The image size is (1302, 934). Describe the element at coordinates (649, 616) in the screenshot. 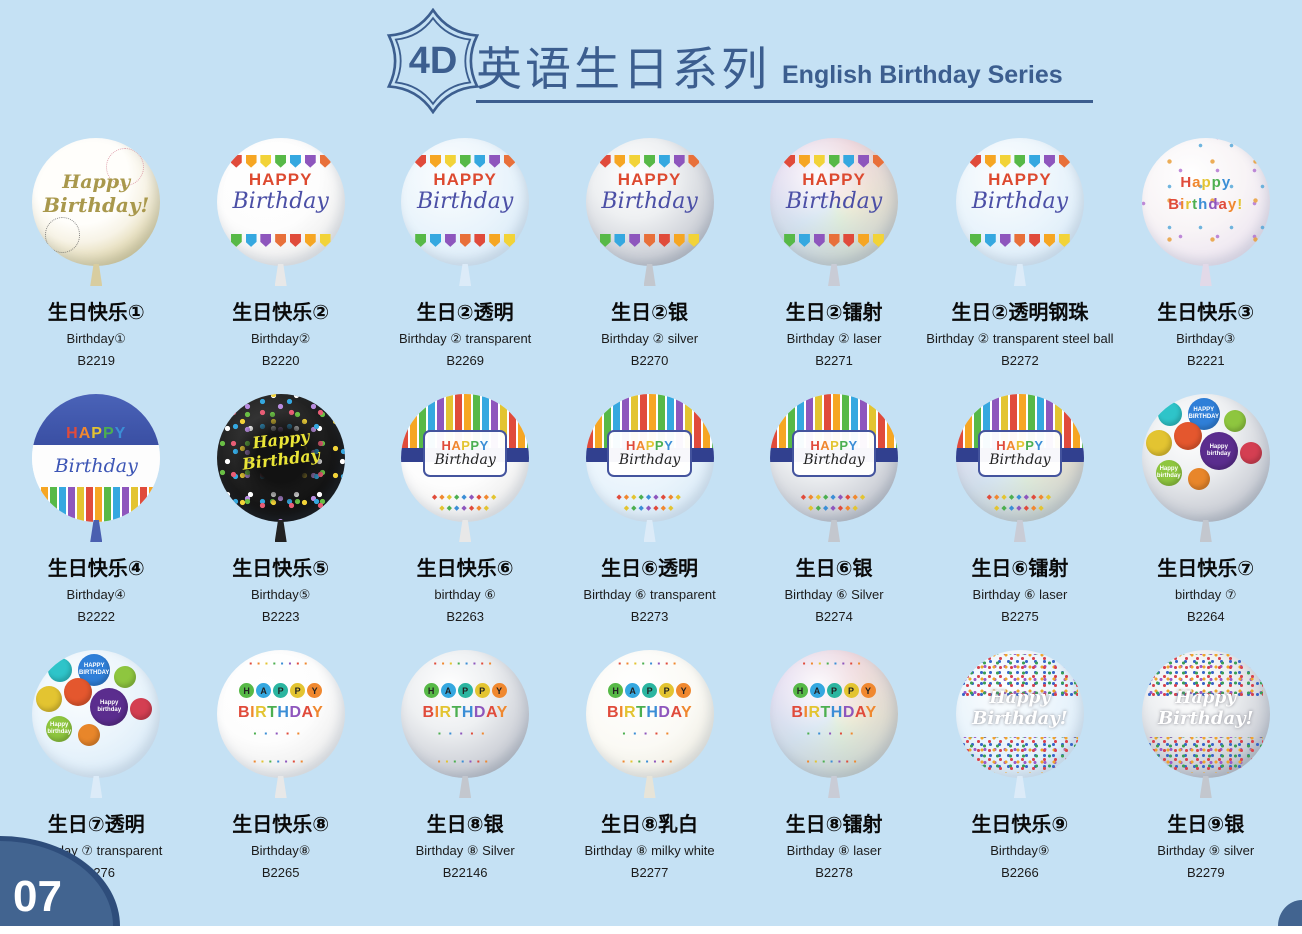

I see `product-code: B2273` at that location.